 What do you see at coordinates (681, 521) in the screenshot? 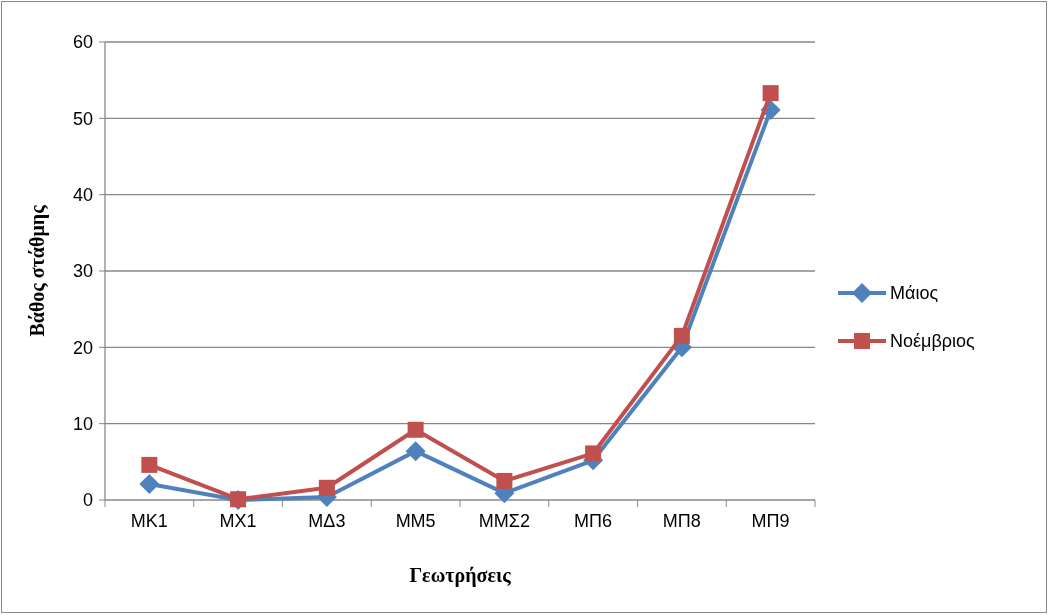
I see `x-tick-label: ΜΠ8` at bounding box center [681, 521].